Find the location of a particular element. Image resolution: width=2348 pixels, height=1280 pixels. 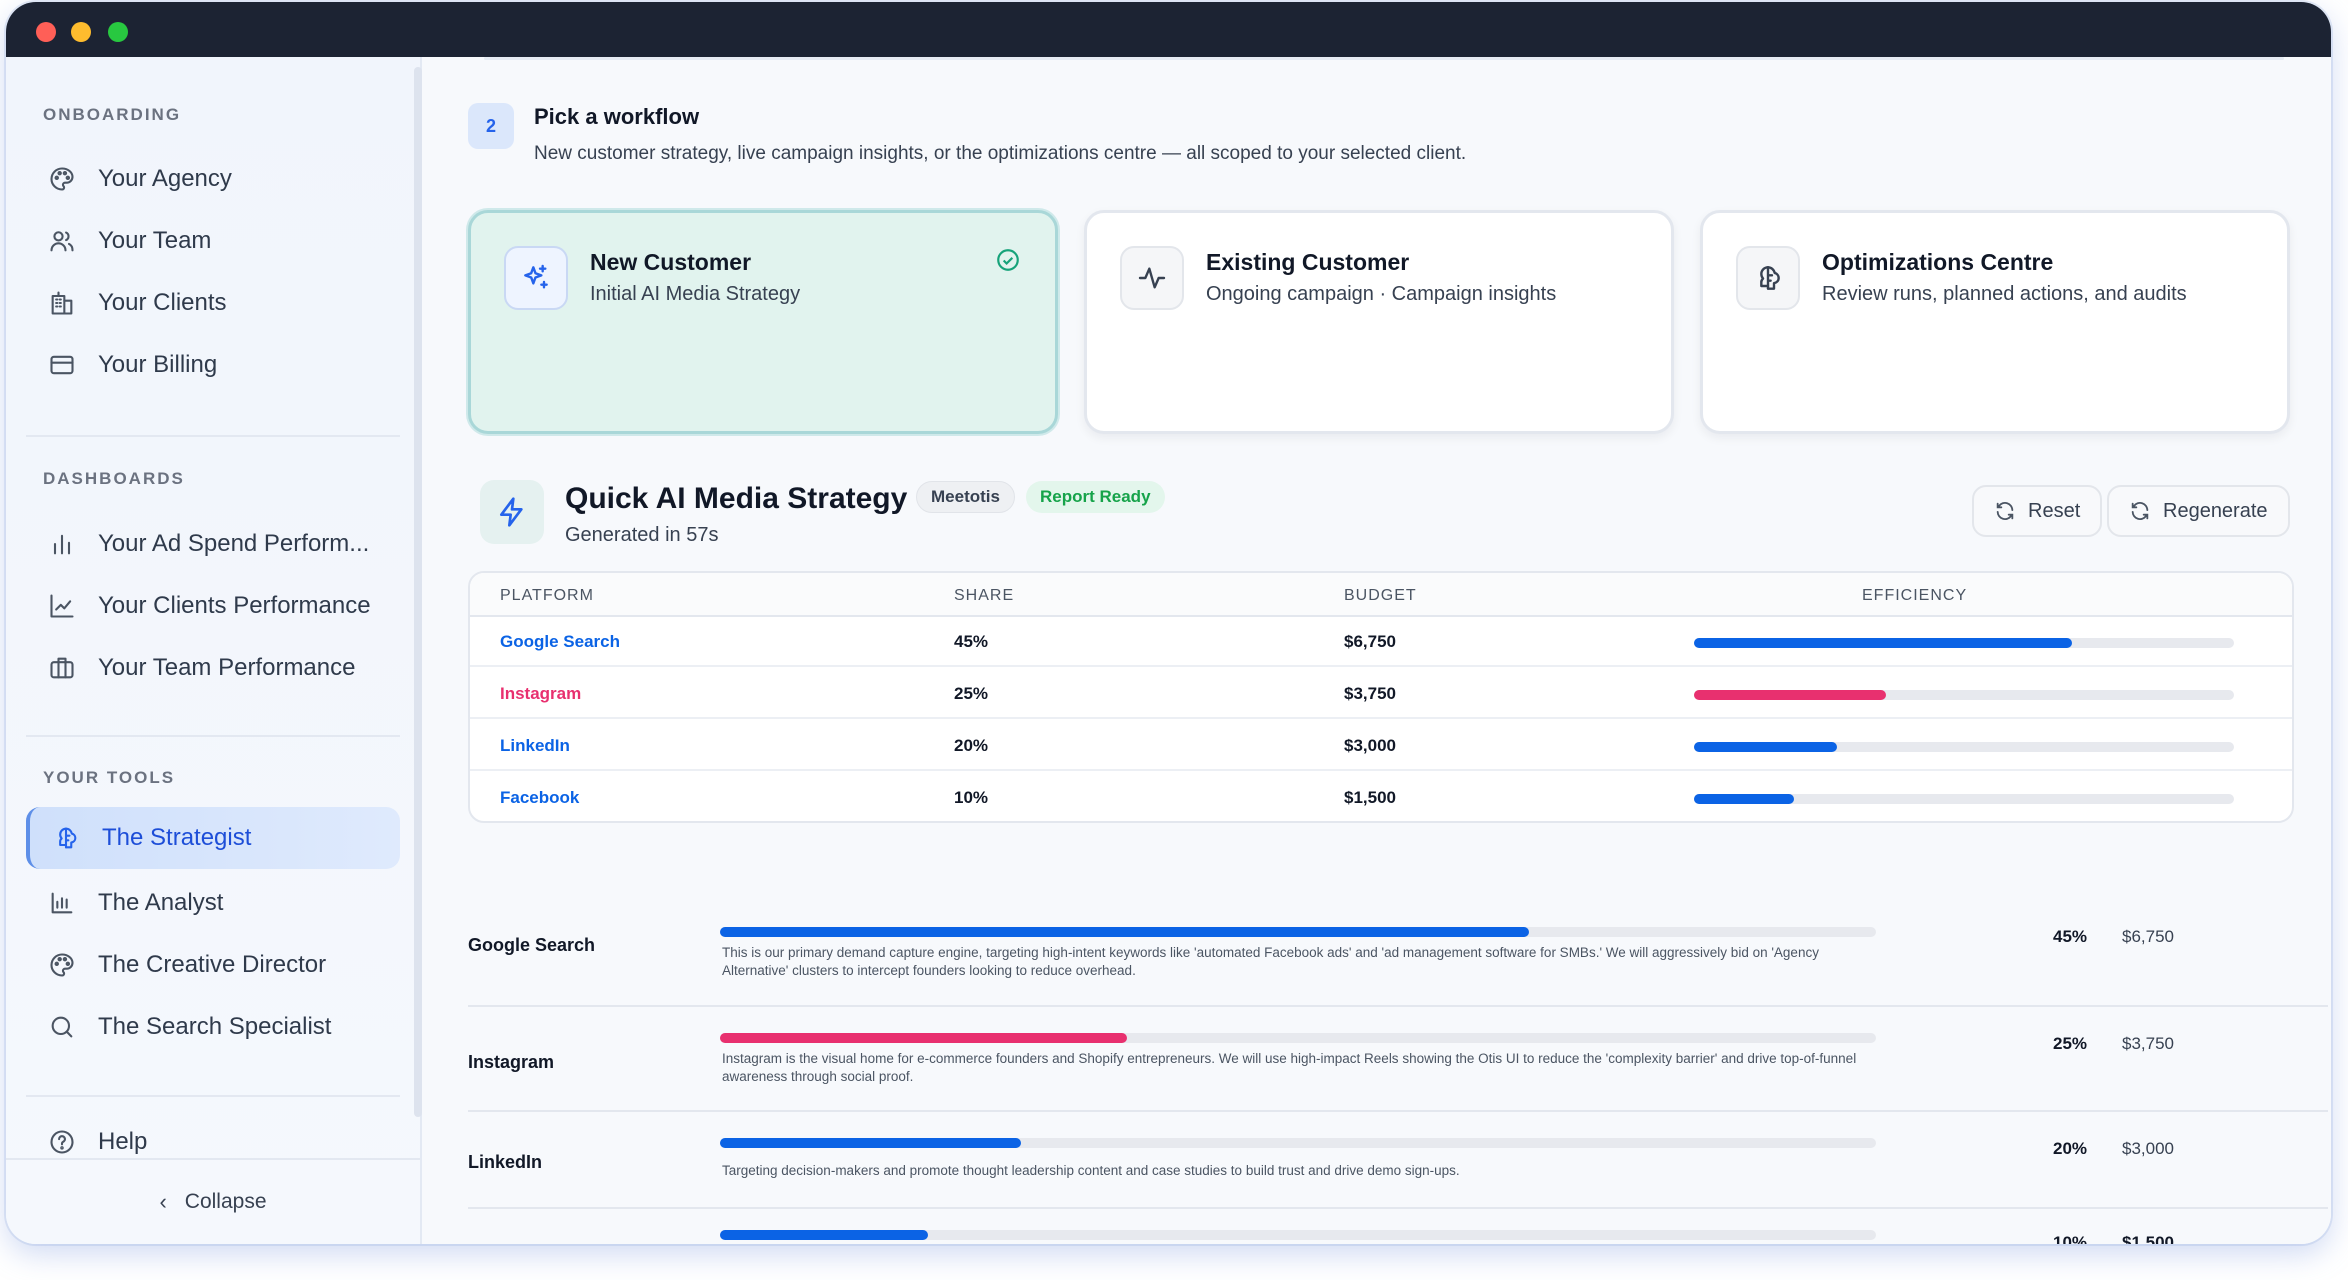

share-value: 45% is located at coordinates (2070, 936).